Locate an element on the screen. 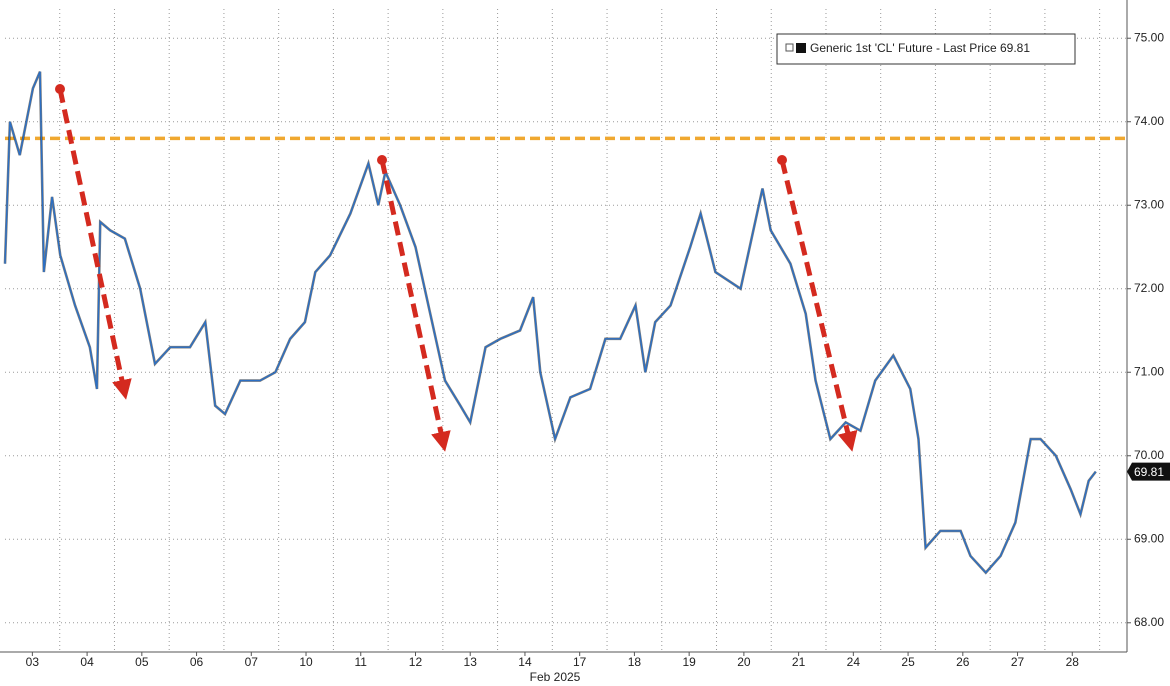 Image resolution: width=1170 pixels, height=686 pixels. legend-box is located at coordinates (926, 49).